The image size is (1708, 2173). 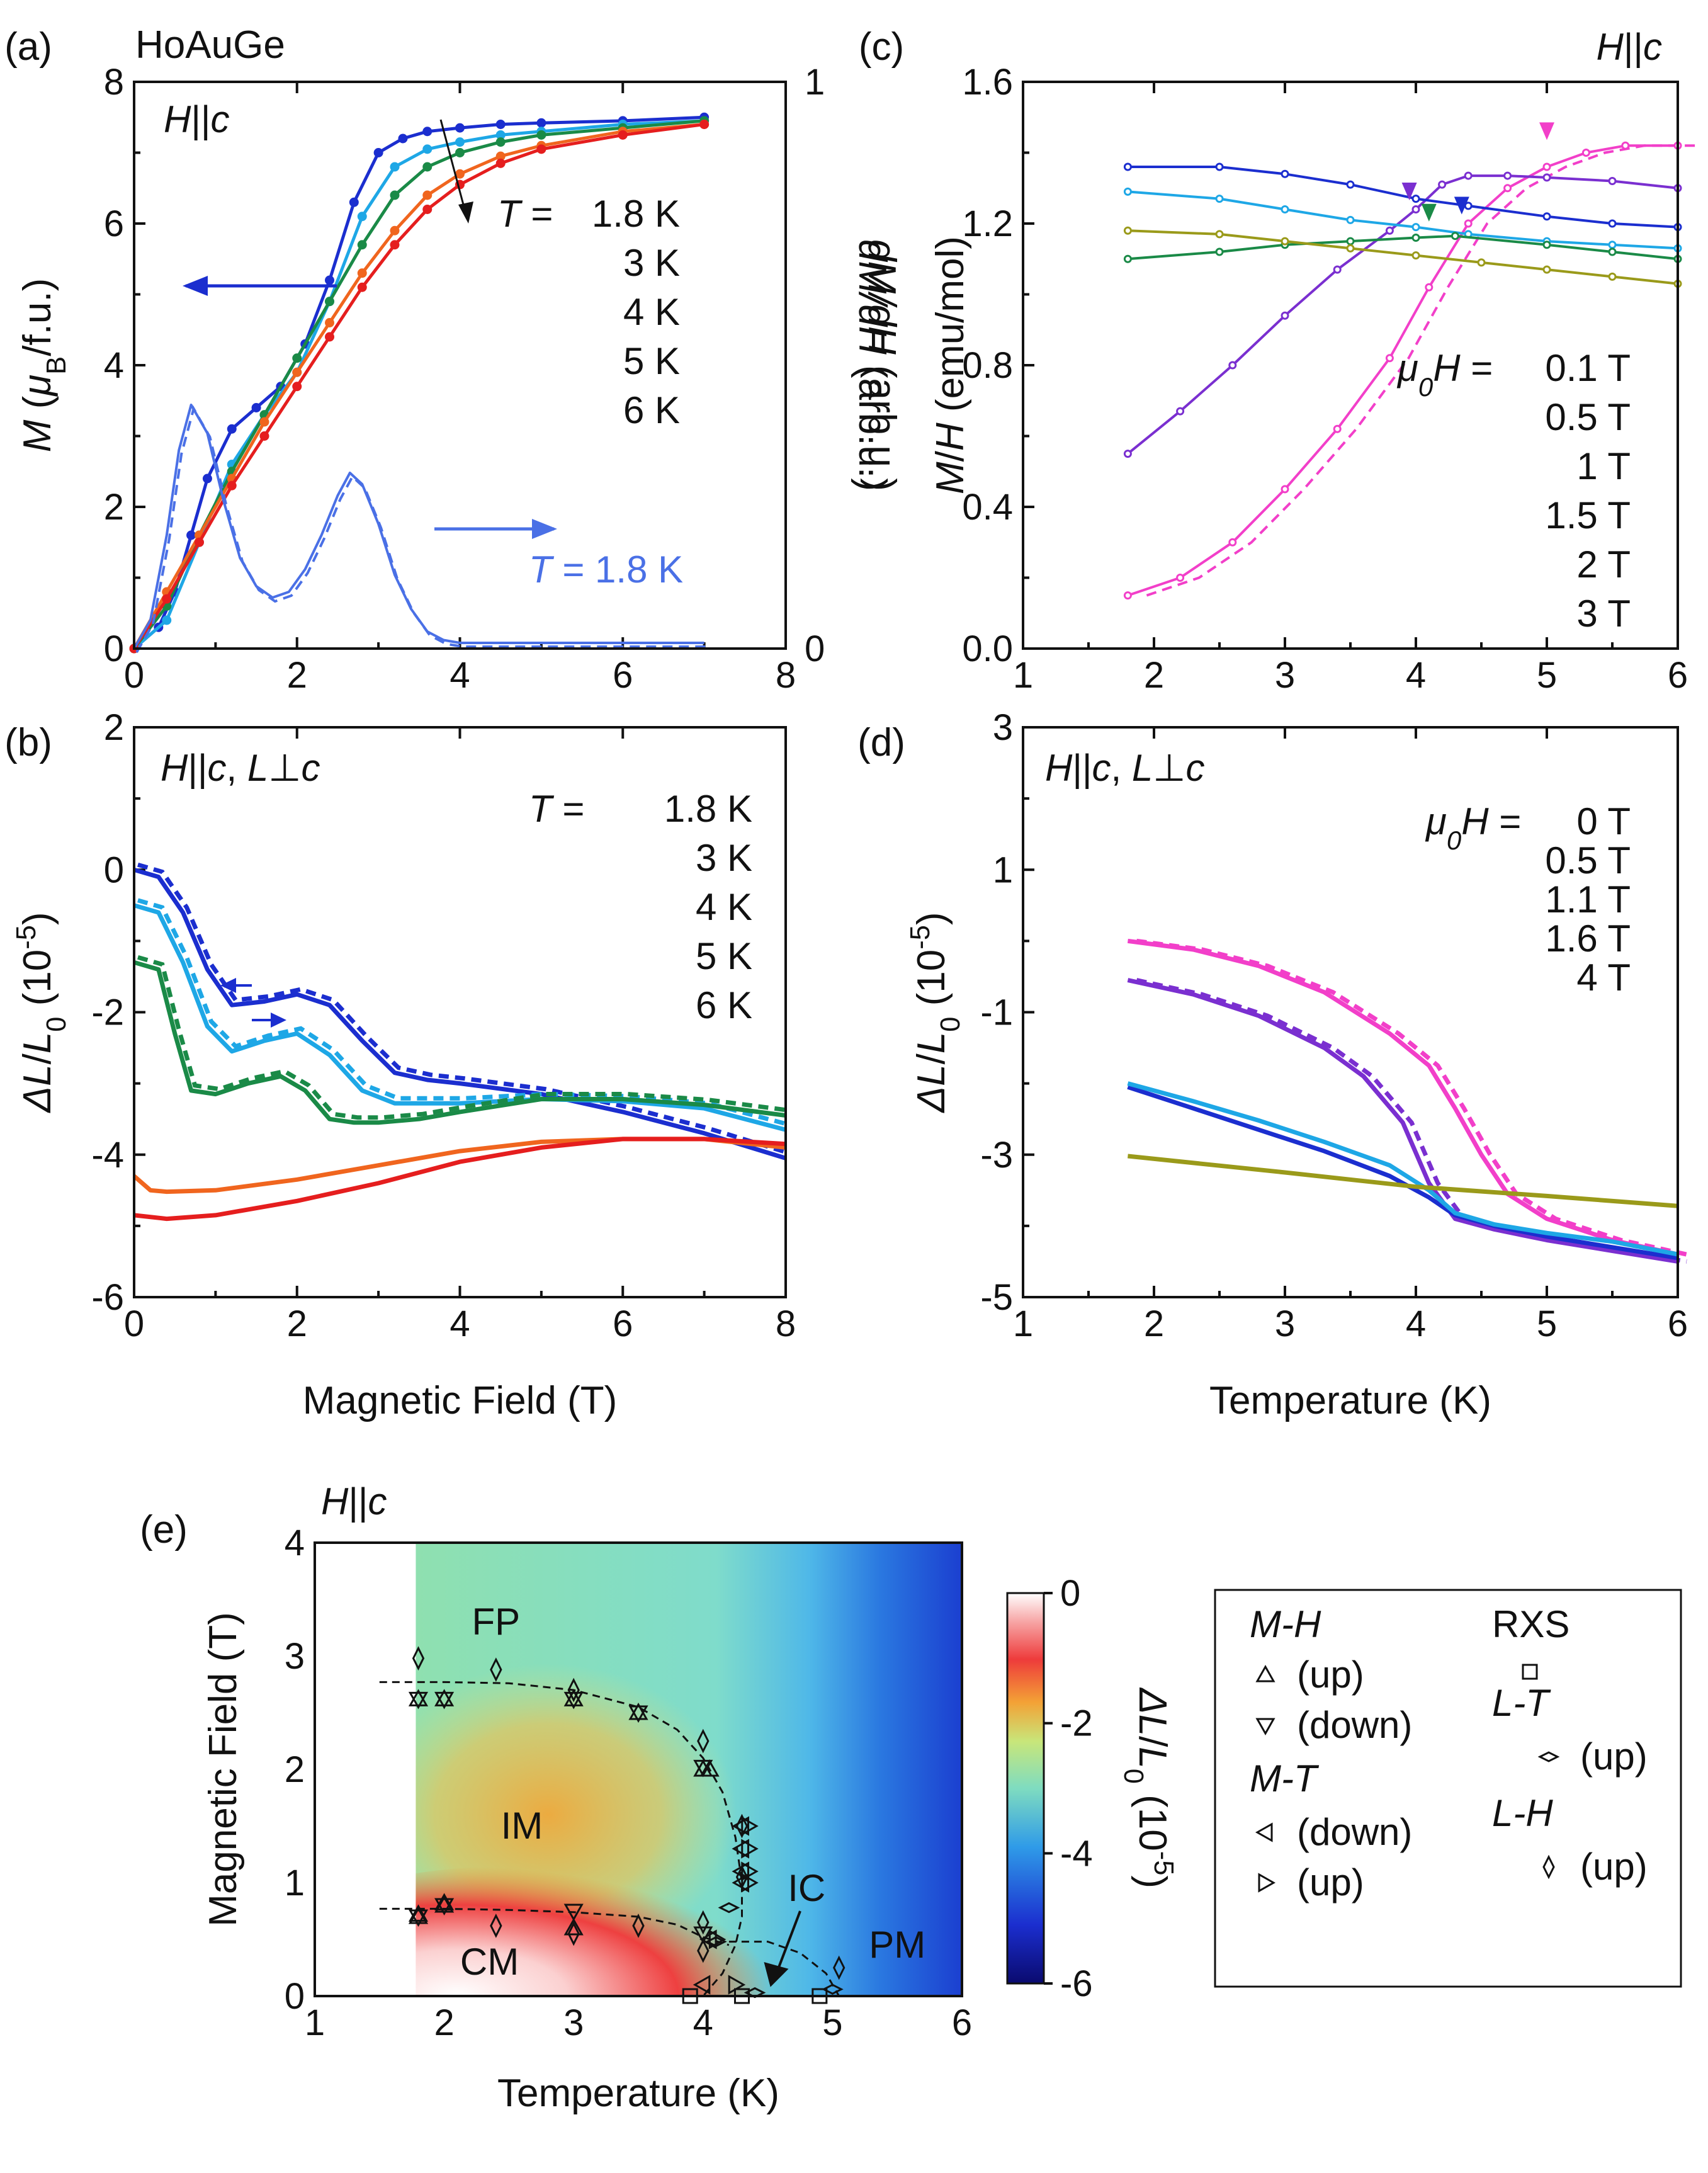 I want to click on legend-entry: 6 K, so click(x=724, y=1005).